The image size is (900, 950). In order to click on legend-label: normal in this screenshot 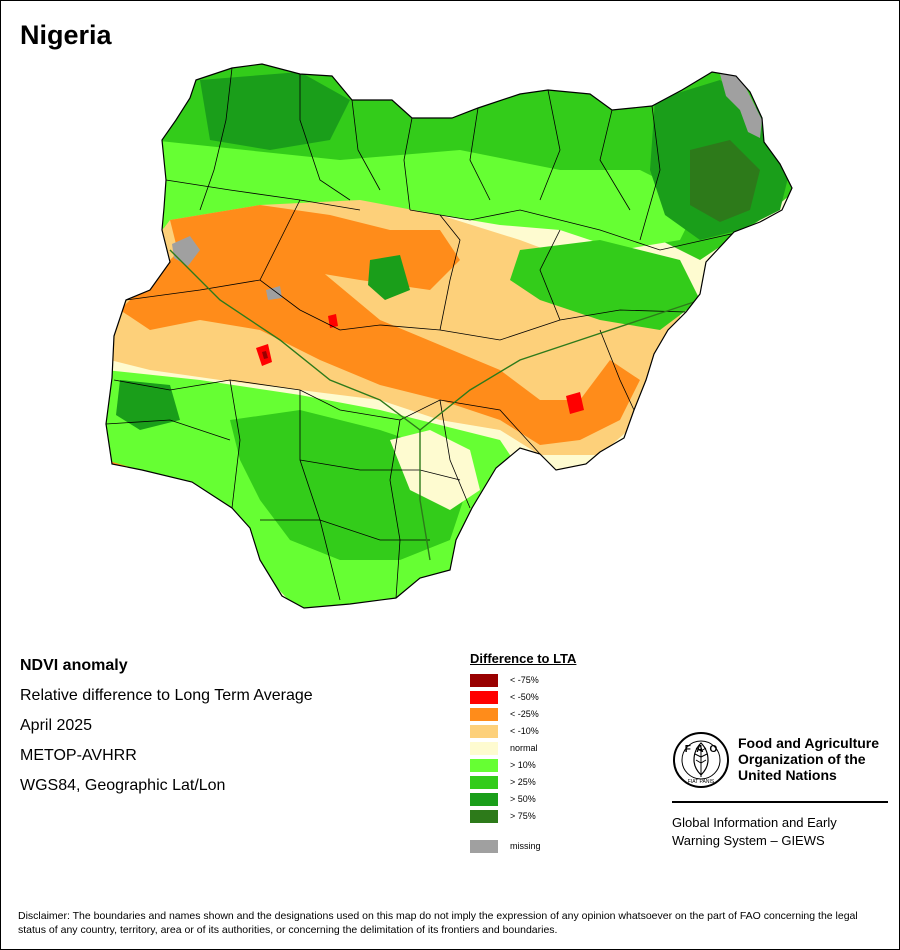, I will do `click(524, 748)`.